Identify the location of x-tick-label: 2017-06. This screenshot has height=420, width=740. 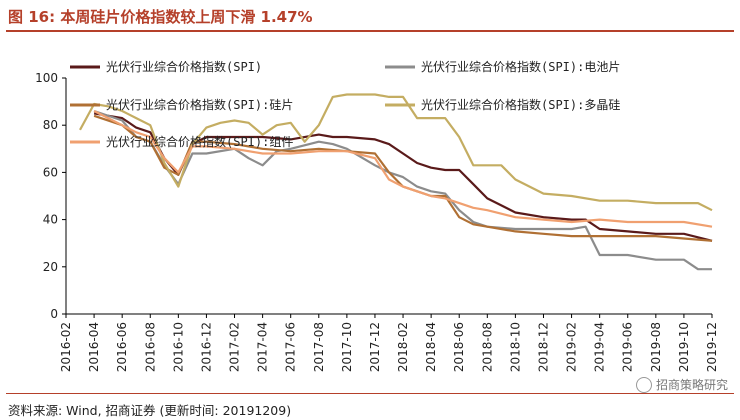
(291, 347).